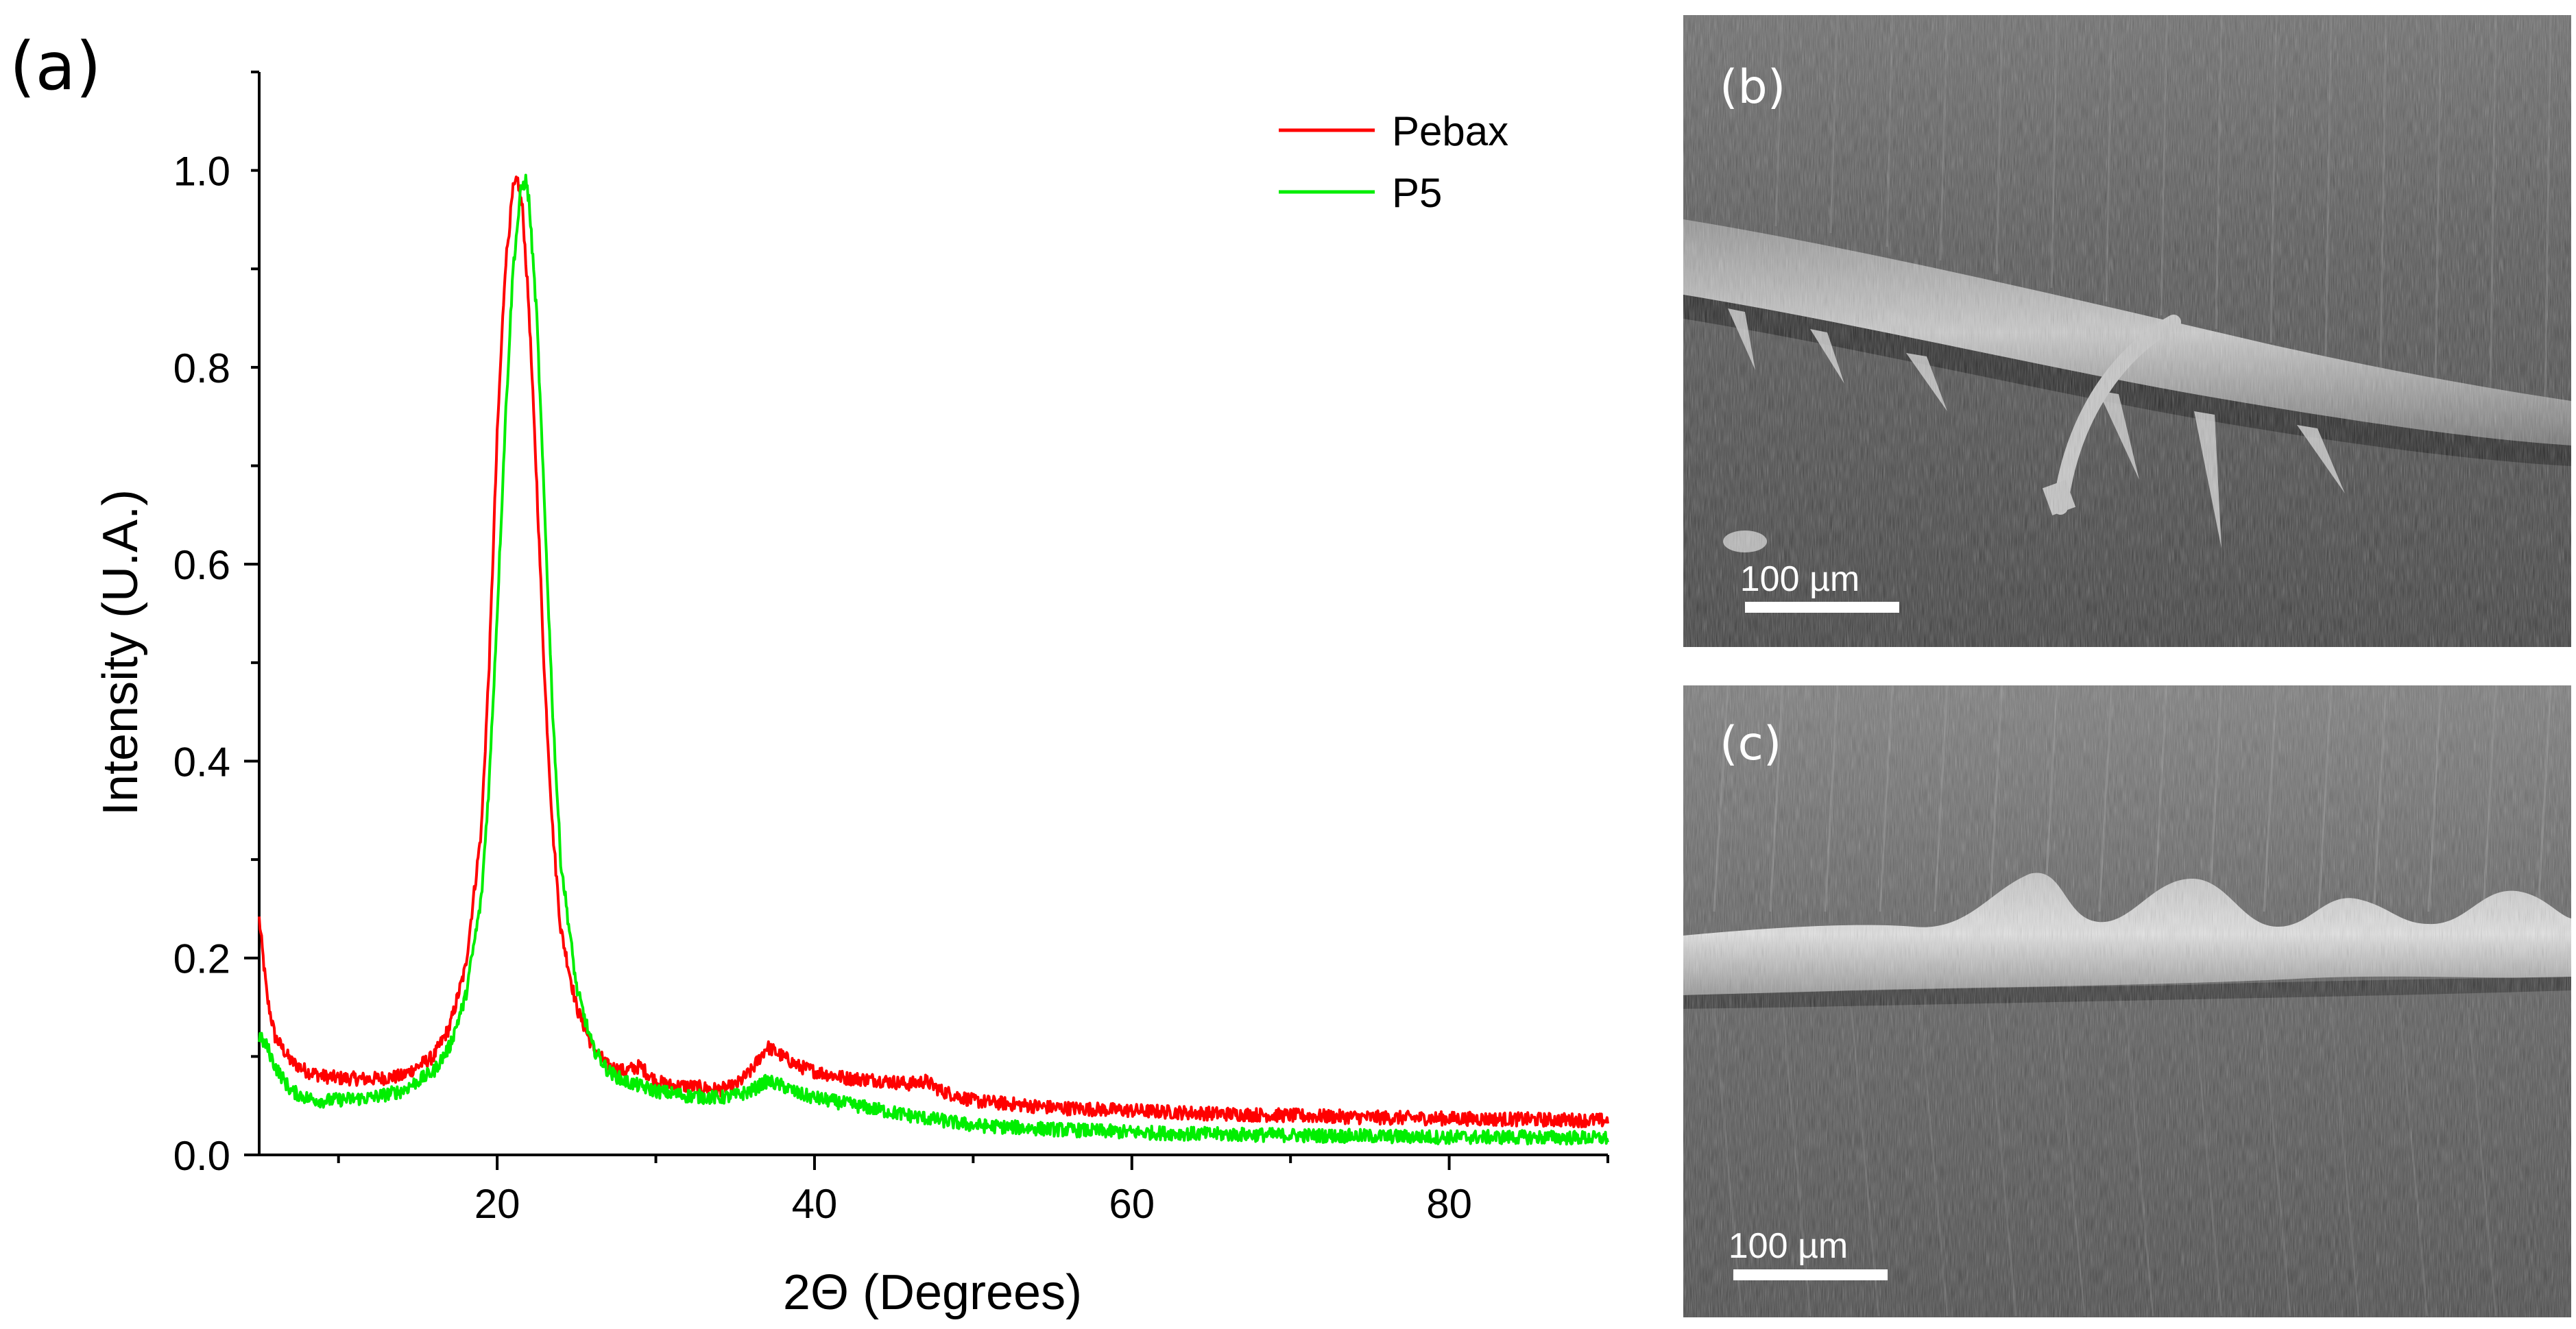  What do you see at coordinates (216, 625) in the screenshot?
I see `y-axis-ticks: 0.0 0.2 0.4 0.6 0.8 1.0` at bounding box center [216, 625].